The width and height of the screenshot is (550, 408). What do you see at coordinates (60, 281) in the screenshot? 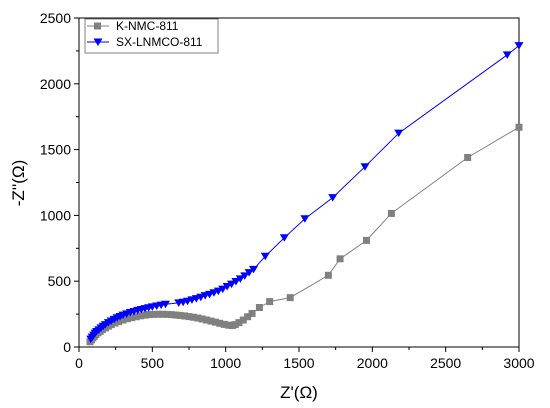
I see `y-tick-label: 500` at bounding box center [60, 281].